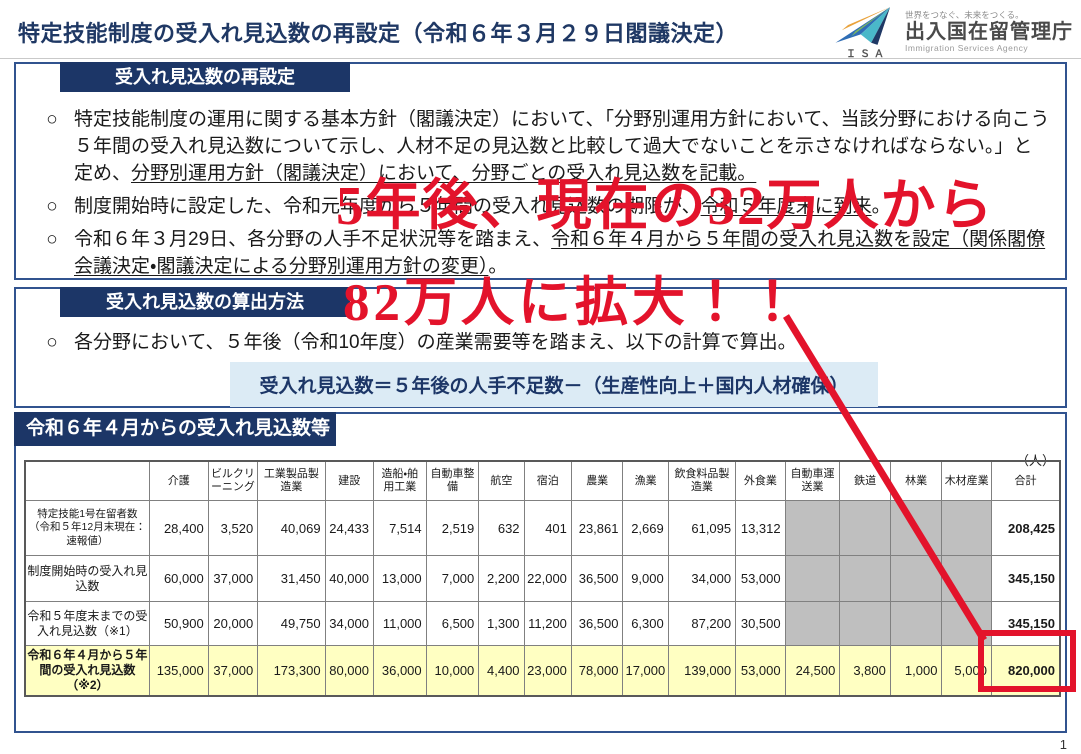 This screenshot has height=754, width=1081. I want to click on data-cell: 24,500, so click(812, 671).